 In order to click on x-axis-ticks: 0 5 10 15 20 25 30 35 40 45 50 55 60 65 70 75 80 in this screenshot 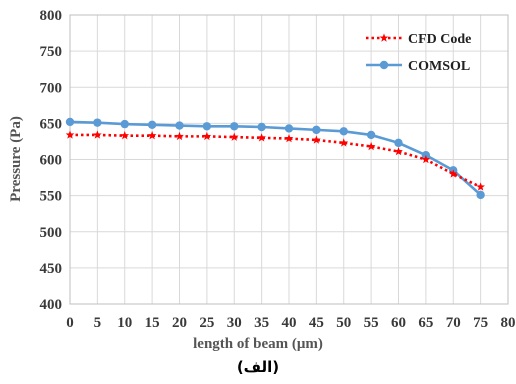, I will do `click(290, 323)`.